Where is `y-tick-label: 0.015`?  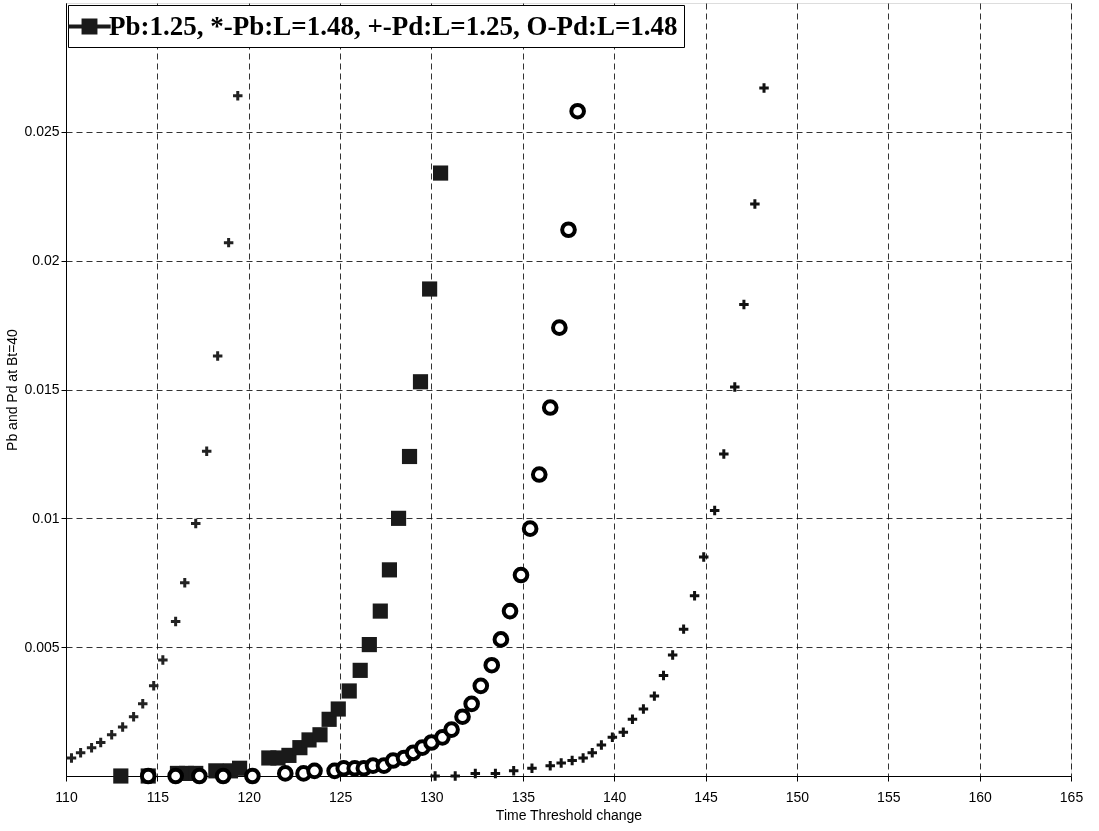 y-tick-label: 0.015 is located at coordinates (42, 389).